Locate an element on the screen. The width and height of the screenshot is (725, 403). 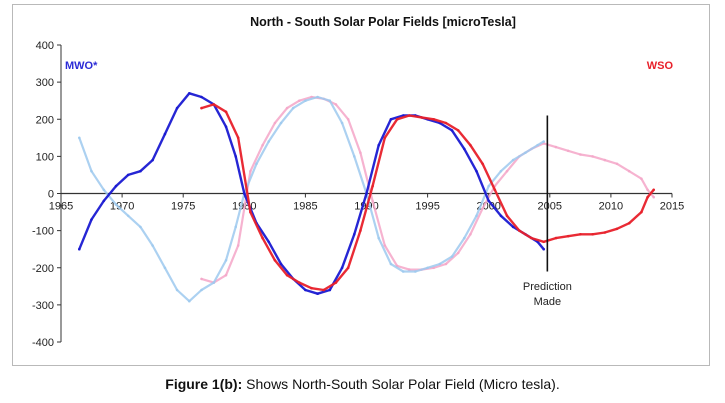
x-tick-label: 1965 is located at coordinates (61, 207).